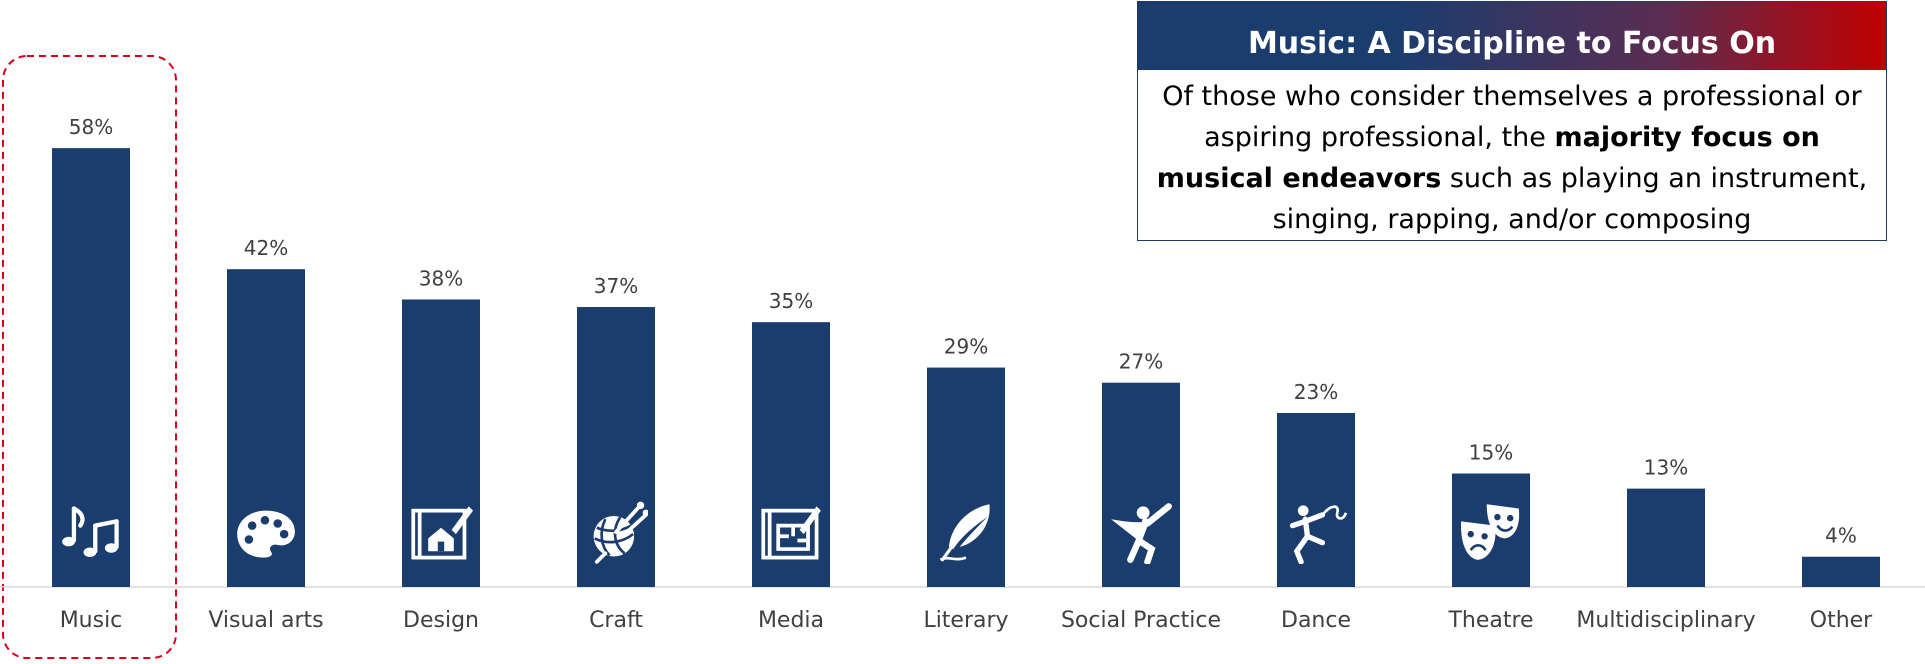  What do you see at coordinates (1841, 571) in the screenshot?
I see `bar-other` at bounding box center [1841, 571].